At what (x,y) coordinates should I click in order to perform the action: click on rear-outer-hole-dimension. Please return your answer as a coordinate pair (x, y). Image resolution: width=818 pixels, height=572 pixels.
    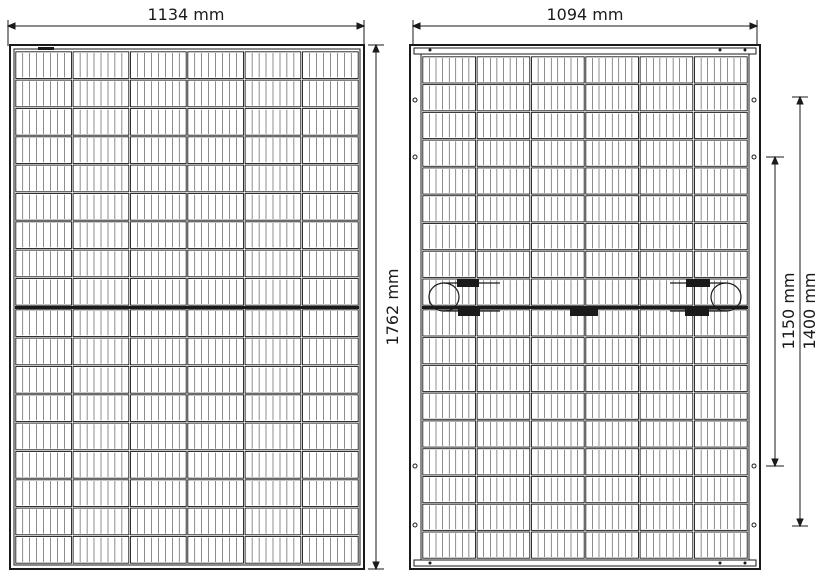
    Looking at the image, I should click on (800, 311).